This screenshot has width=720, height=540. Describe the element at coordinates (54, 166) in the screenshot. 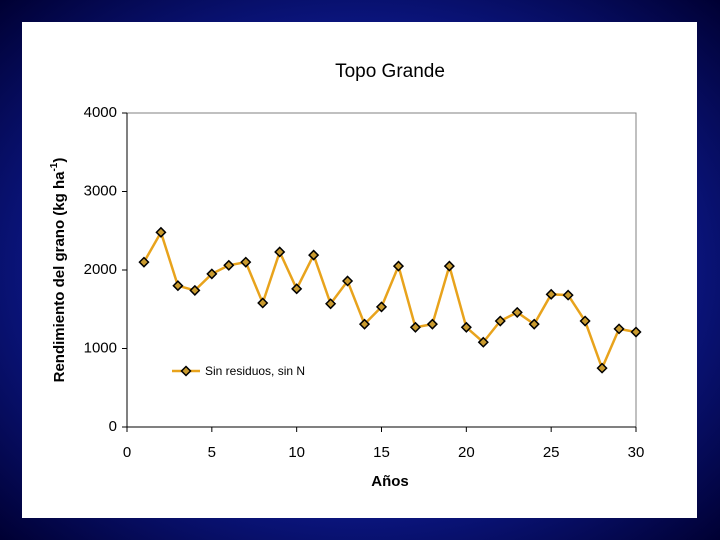

I see `y-axis-label-sup: -1` at that location.